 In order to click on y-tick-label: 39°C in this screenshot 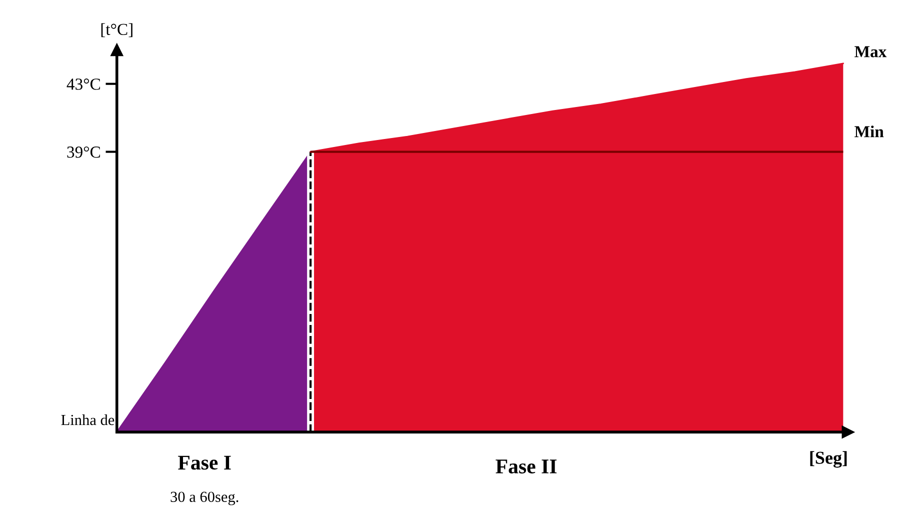, I will do `click(83, 152)`.